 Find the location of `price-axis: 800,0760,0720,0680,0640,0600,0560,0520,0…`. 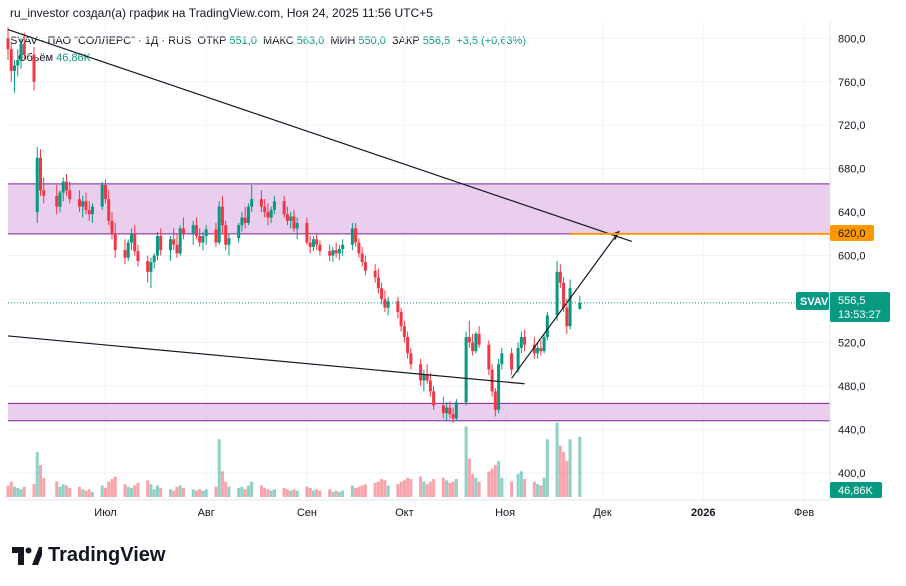

price-axis: 800,0760,0720,0680,0640,0600,0560,0520,0… is located at coordinates (847, 261).